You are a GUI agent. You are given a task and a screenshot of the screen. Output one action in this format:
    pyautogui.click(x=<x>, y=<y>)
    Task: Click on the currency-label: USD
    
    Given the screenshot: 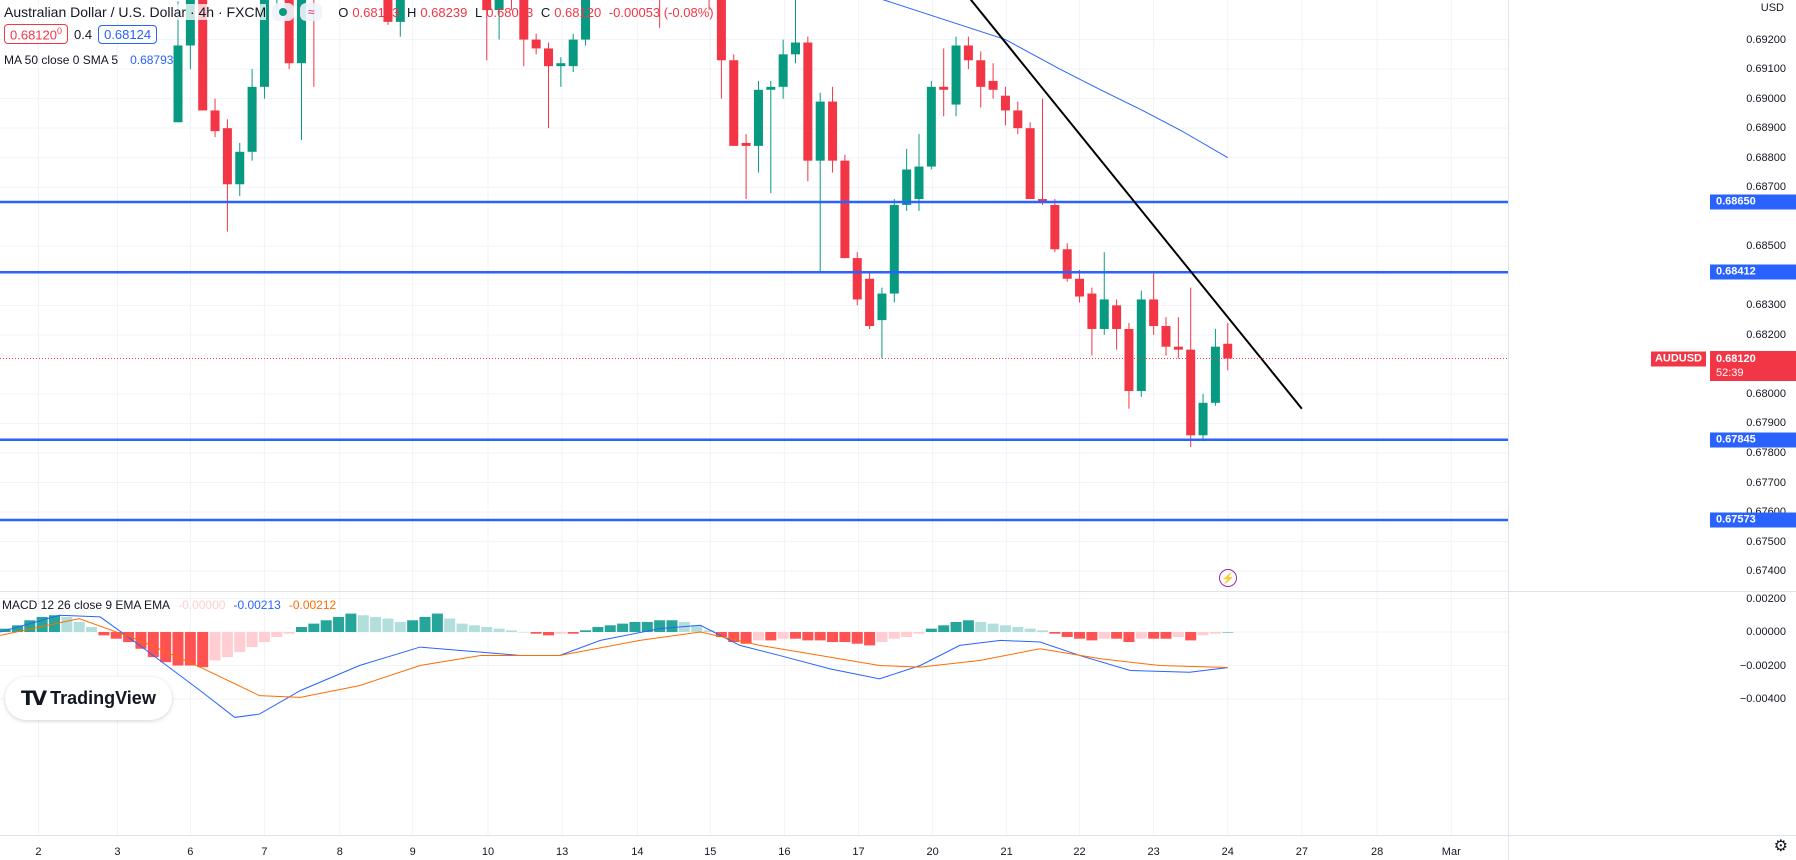 What is the action you would take?
    pyautogui.click(x=1772, y=8)
    